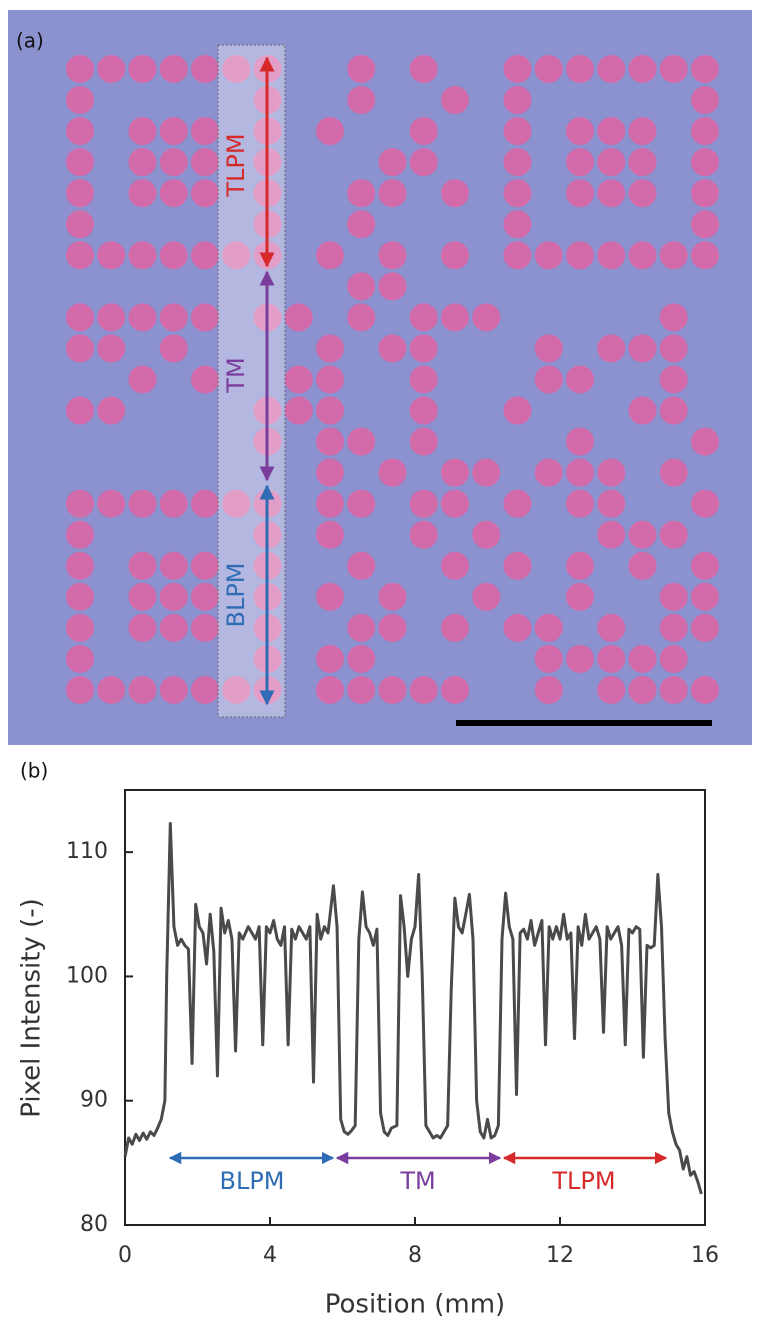 This screenshot has height=1330, width=760. What do you see at coordinates (415, 1305) in the screenshot?
I see `x-axis-title: Position (mm)` at bounding box center [415, 1305].